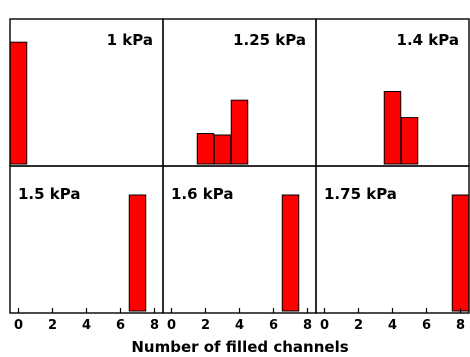 This screenshot has width=470, height=357. What do you see at coordinates (360, 194) in the screenshot?
I see `panel-label: 1.75 kPa` at bounding box center [360, 194].